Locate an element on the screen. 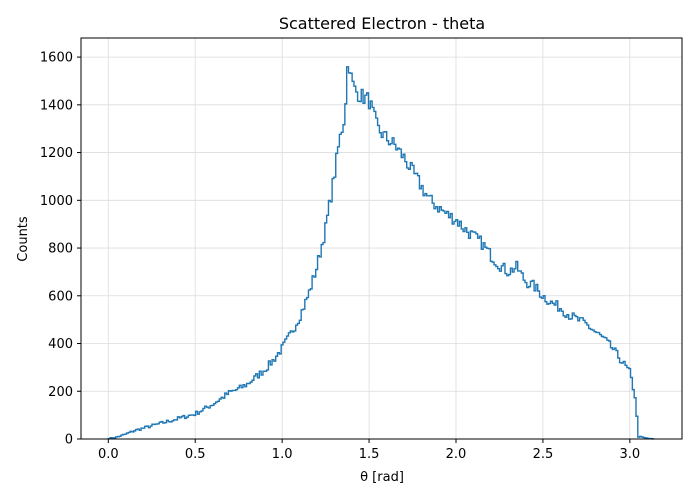  y-tick-label: 1000 is located at coordinates (56, 201).